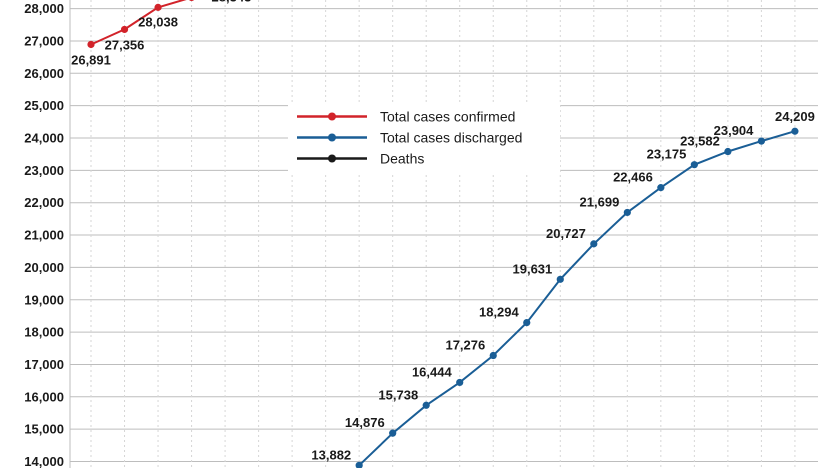 This screenshot has height=468, width=830. I want to click on data-label: 23,582, so click(700, 141).